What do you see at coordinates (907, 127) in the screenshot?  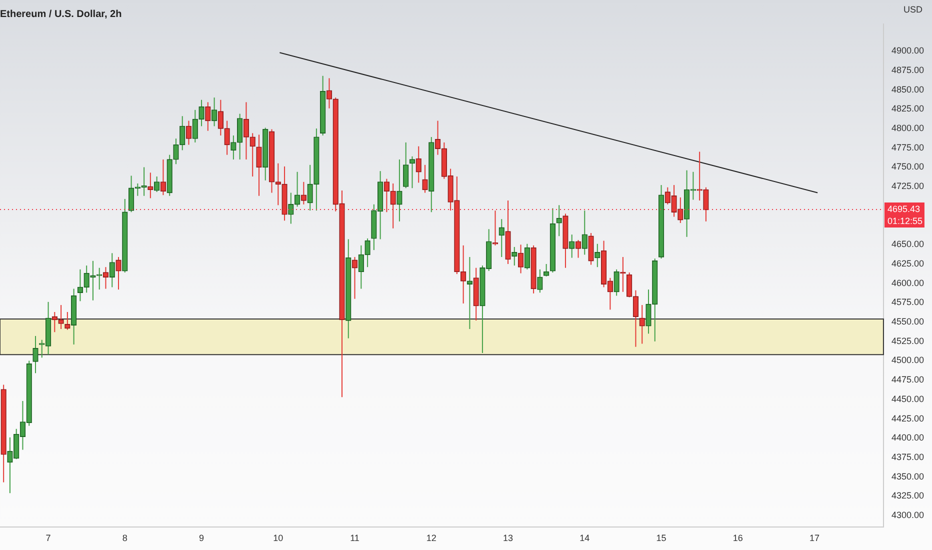 I see `y-tick-label: 4800.00` at bounding box center [907, 127].